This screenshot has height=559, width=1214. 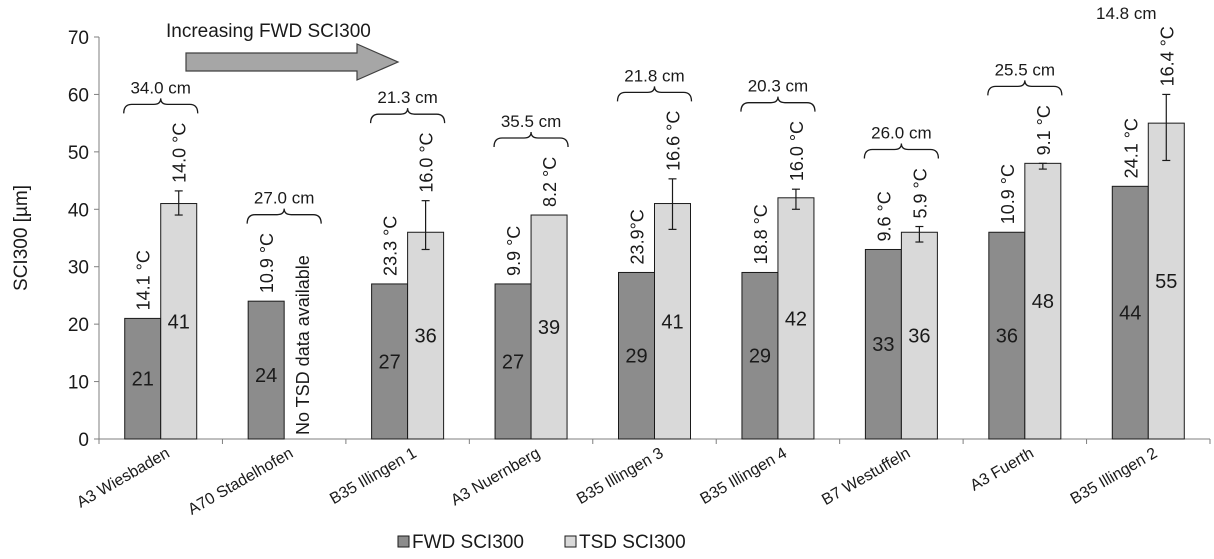 I want to click on fwd-temperature-label: 14.1 °C, so click(x=144, y=280).